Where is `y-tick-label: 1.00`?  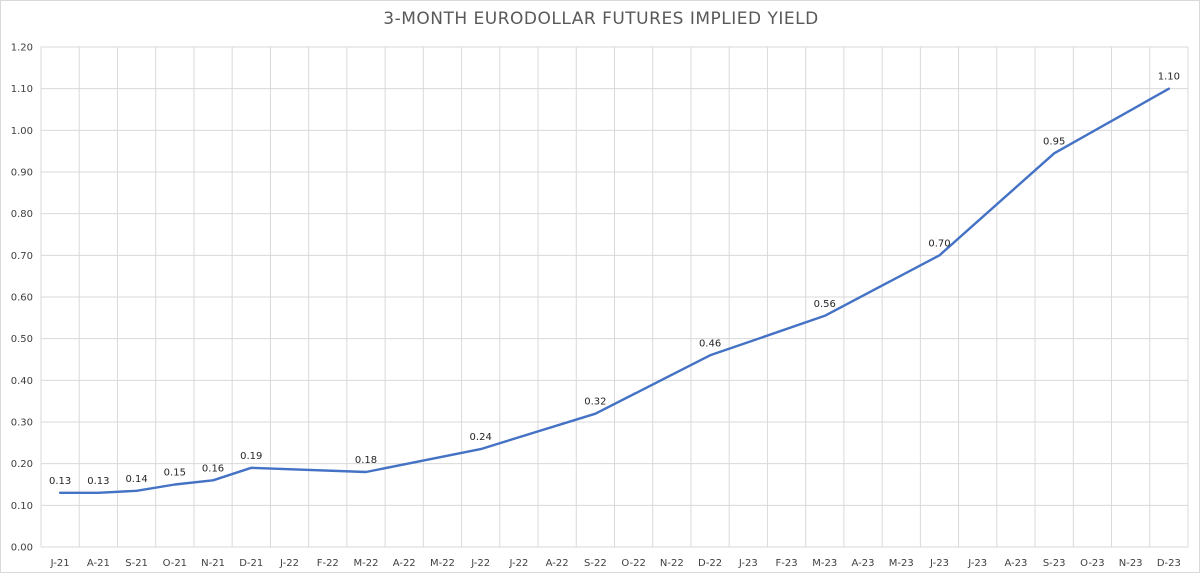
y-tick-label: 1.00 is located at coordinates (22, 131).